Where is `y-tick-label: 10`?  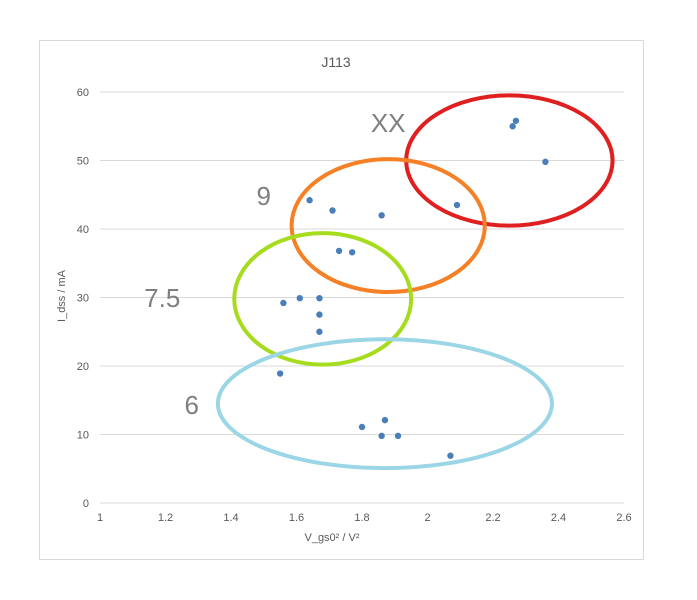
y-tick-label: 10 is located at coordinates (83, 436).